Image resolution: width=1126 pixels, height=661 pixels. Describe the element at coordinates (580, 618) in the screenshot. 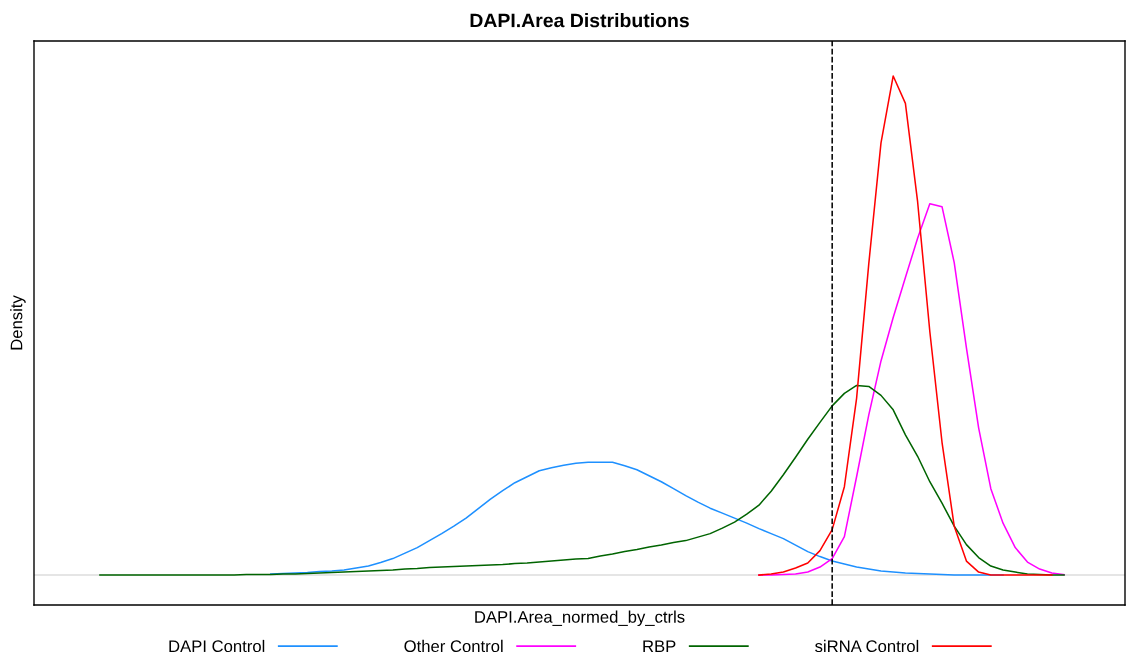

I see `x-axis-title: DAPI.Area_normed_by_ctrls` at that location.